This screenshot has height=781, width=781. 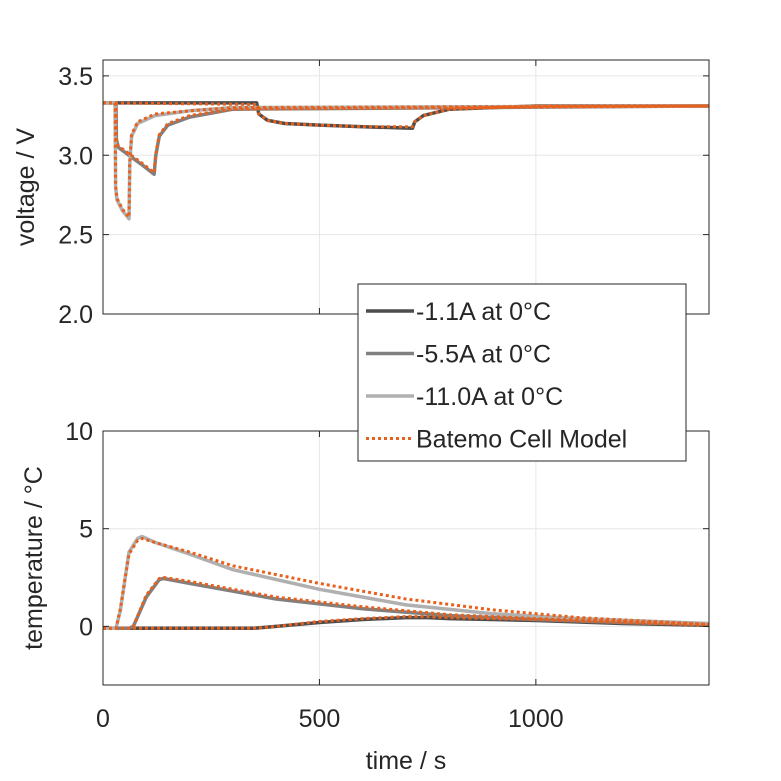 I want to click on legend-label: -11.0A at 0°C, so click(x=489, y=397).